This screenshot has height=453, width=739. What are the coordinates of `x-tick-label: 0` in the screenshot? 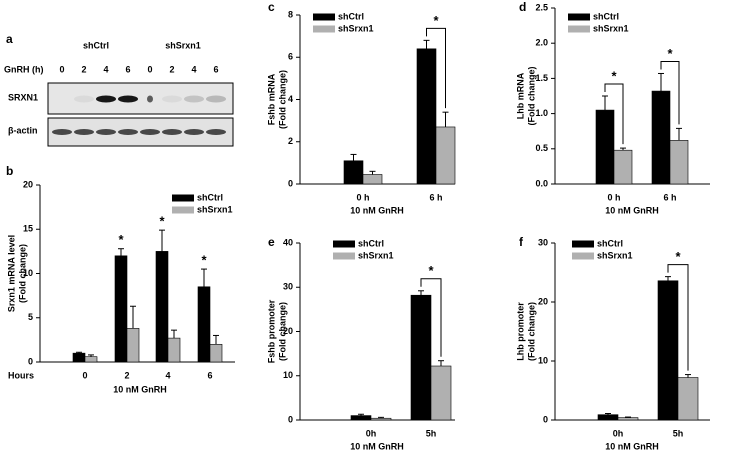 It's located at (84, 375).